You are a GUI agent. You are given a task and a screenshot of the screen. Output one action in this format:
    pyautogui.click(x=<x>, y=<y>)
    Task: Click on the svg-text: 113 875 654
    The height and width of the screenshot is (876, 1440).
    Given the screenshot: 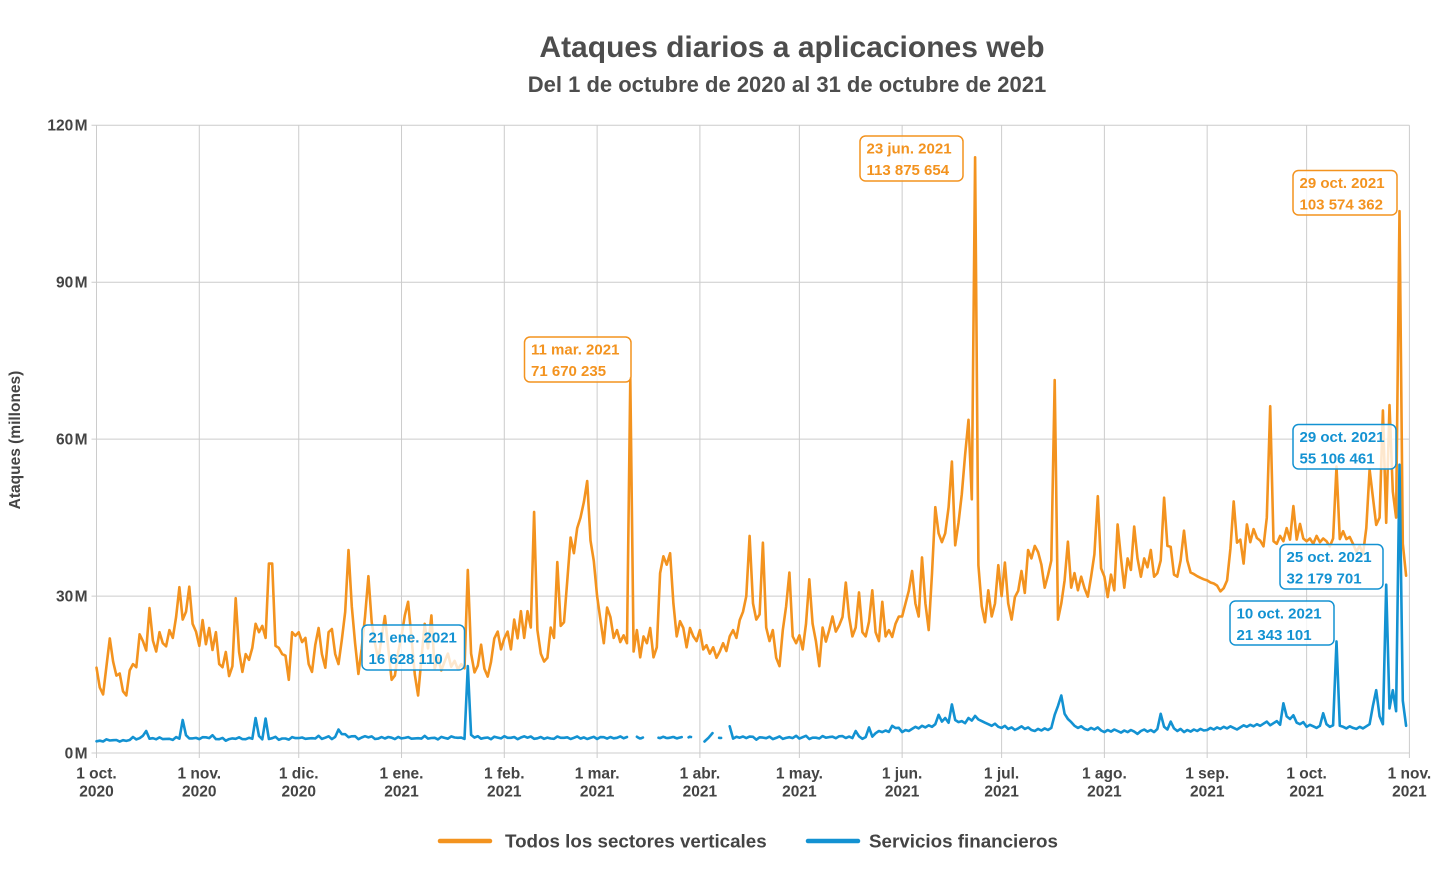 What is the action you would take?
    pyautogui.click(x=908, y=170)
    